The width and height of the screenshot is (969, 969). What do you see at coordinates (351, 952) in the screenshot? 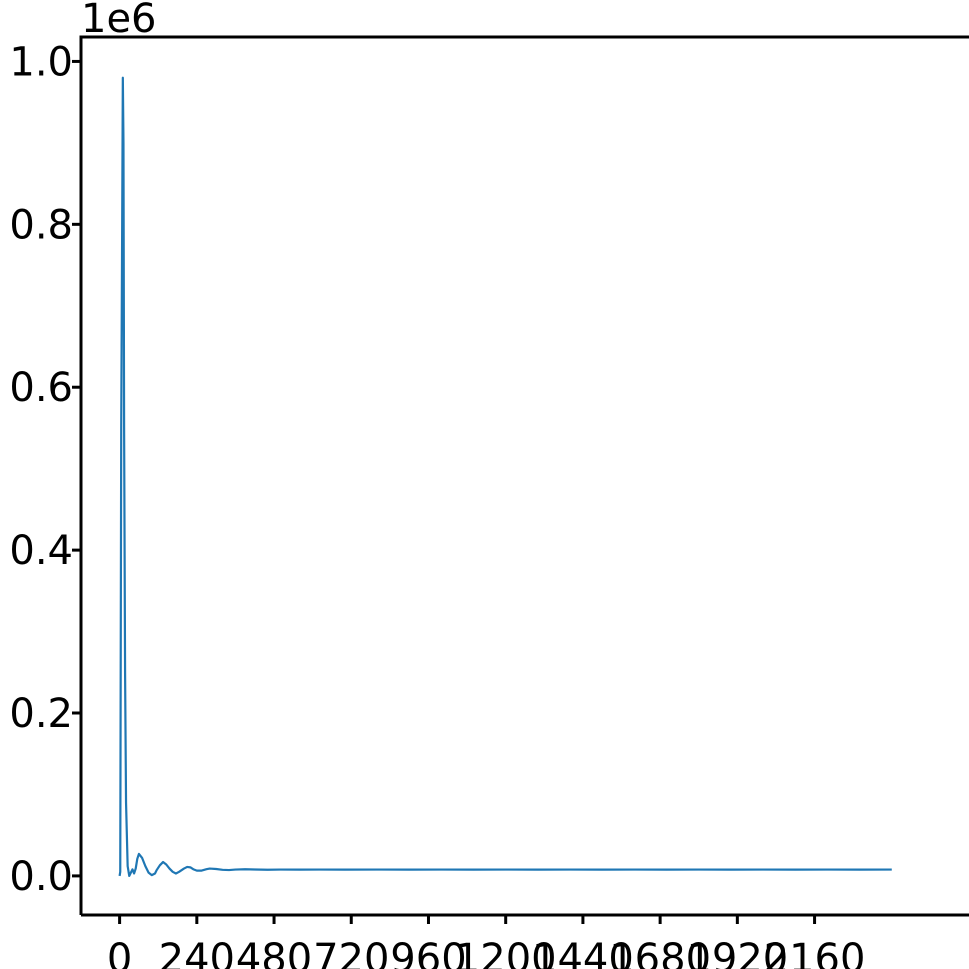
I see `x-tick-label: 720` at bounding box center [351, 952].